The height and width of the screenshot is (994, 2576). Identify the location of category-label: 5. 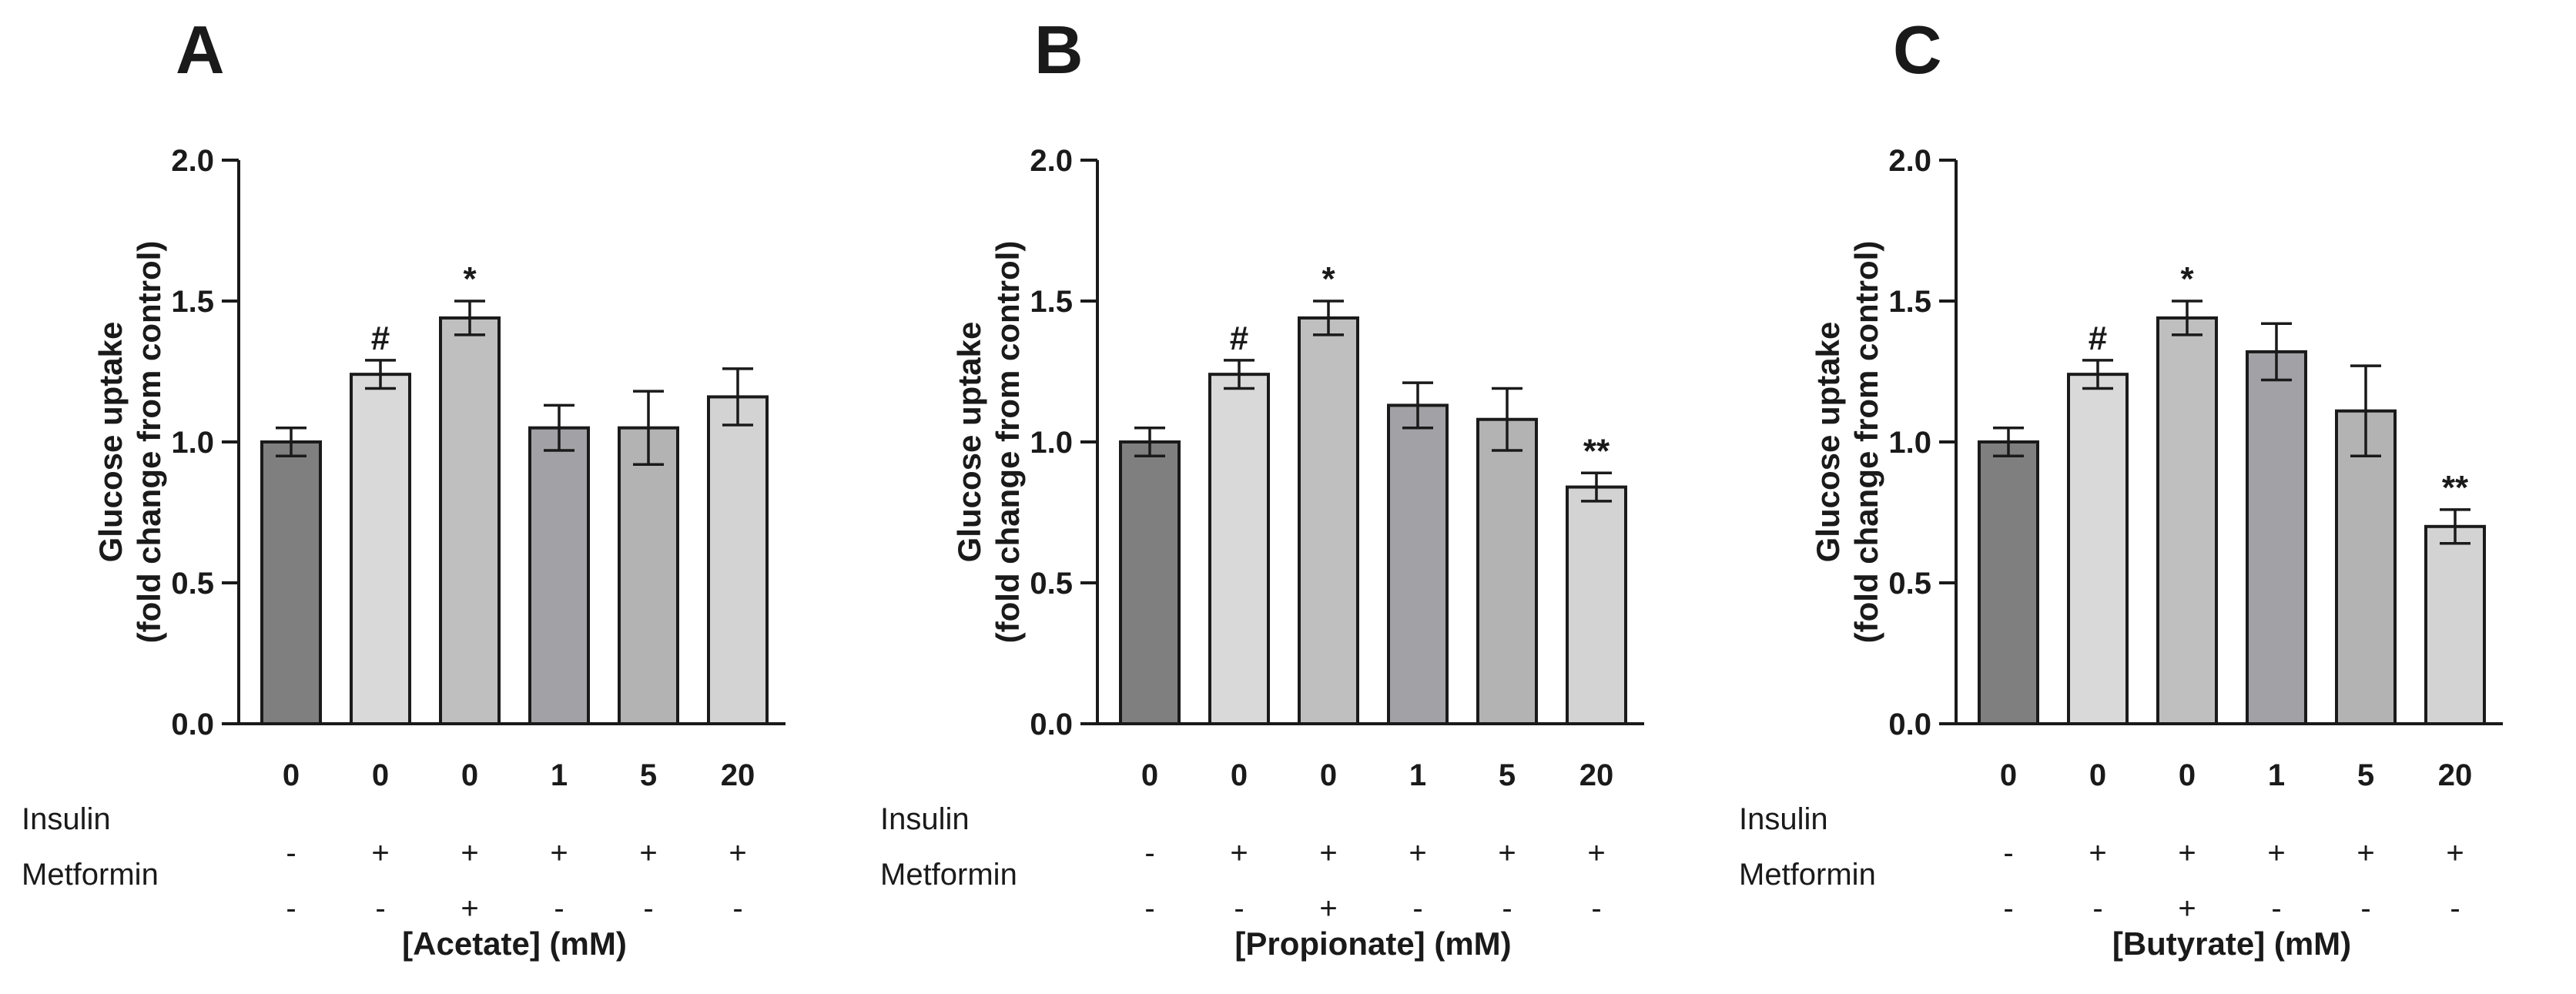
(649, 775).